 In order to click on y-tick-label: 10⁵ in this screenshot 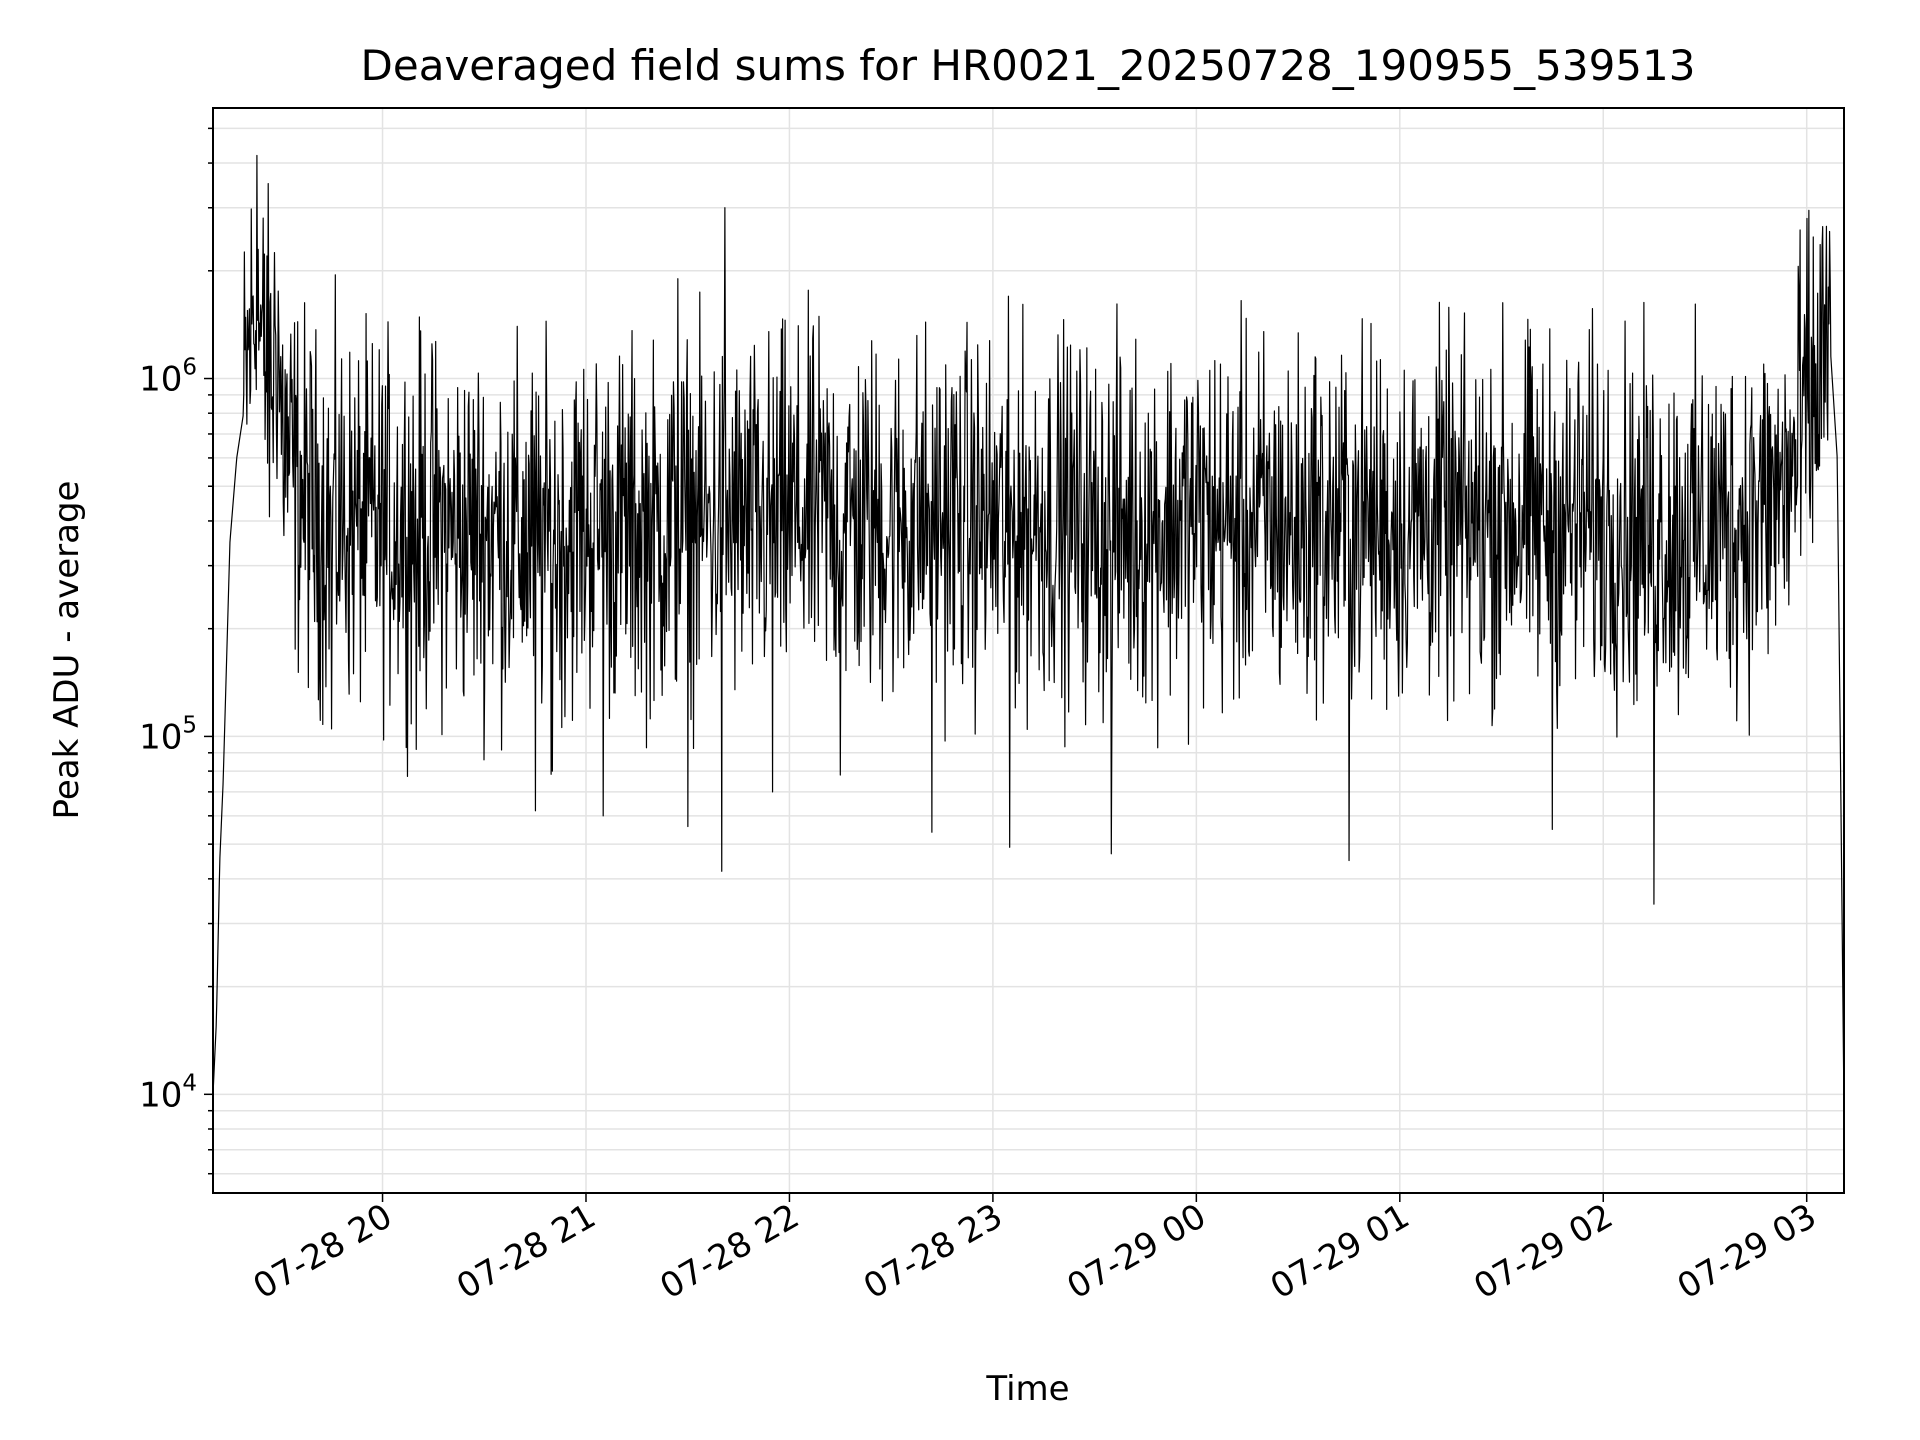, I will do `click(168, 734)`.